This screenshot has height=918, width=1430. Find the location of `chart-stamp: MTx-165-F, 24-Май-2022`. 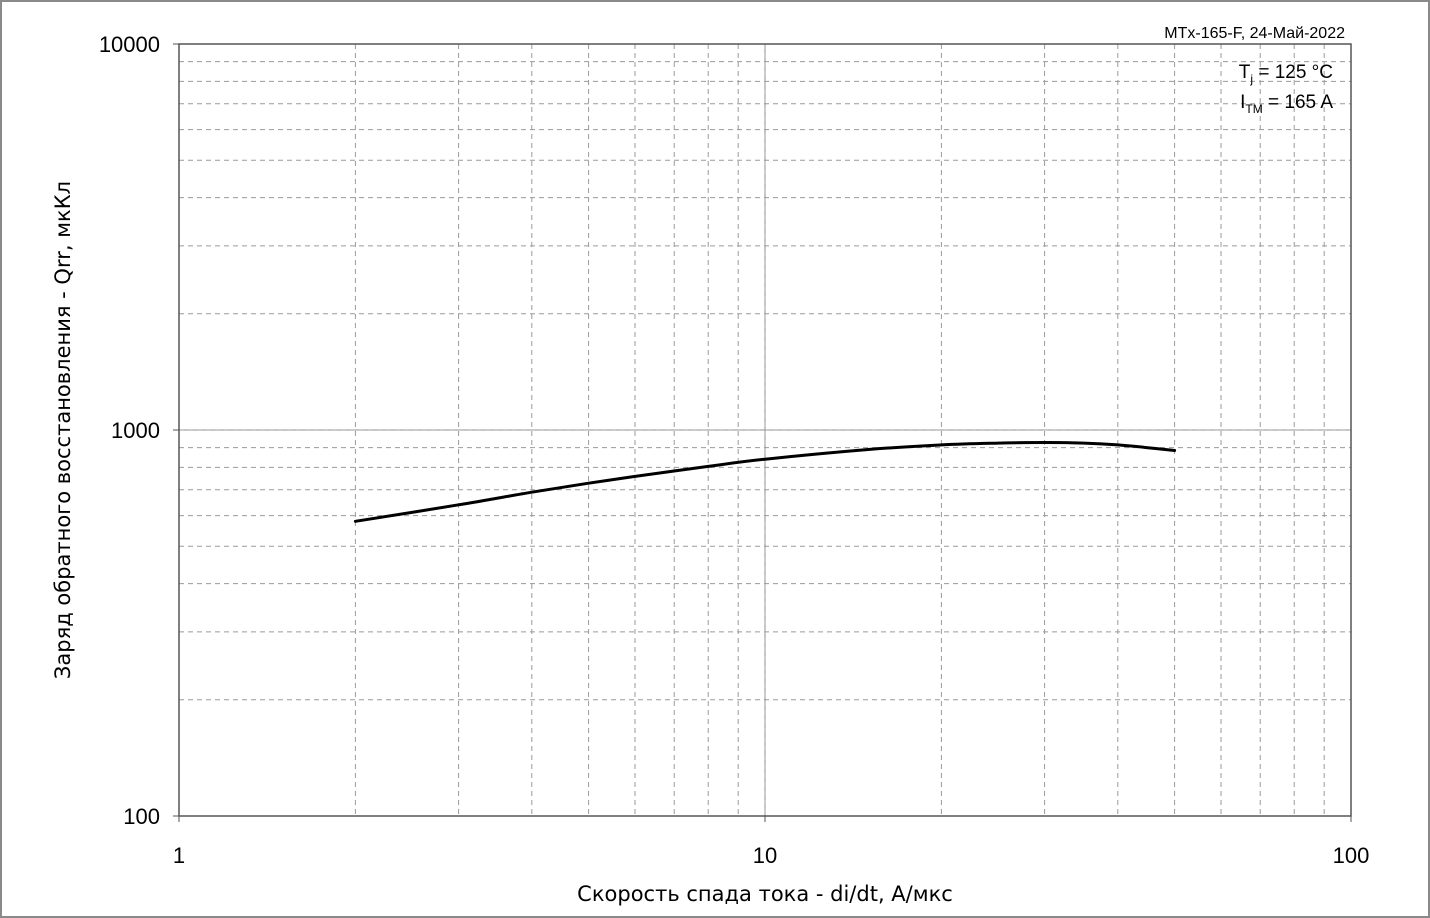

chart-stamp: MTx-165-F, 24-Май-2022 is located at coordinates (1254, 33).